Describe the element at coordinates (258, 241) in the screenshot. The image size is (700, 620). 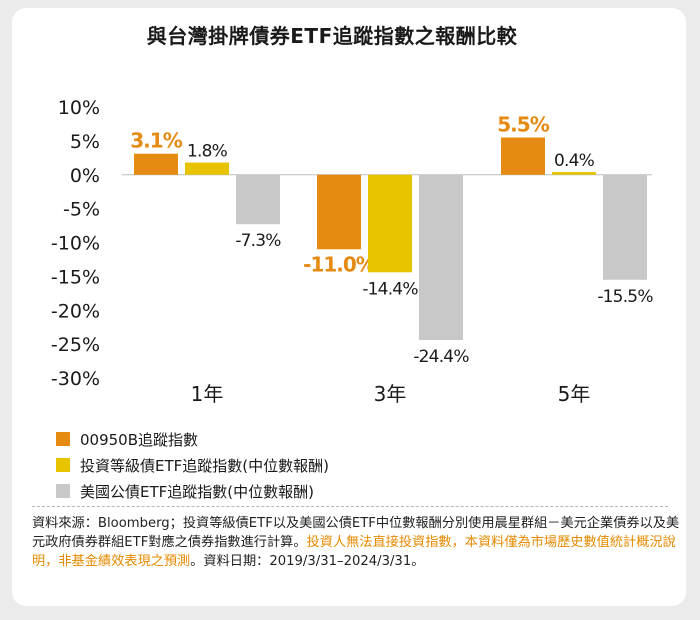
I see `data-label: -7.3%` at that location.